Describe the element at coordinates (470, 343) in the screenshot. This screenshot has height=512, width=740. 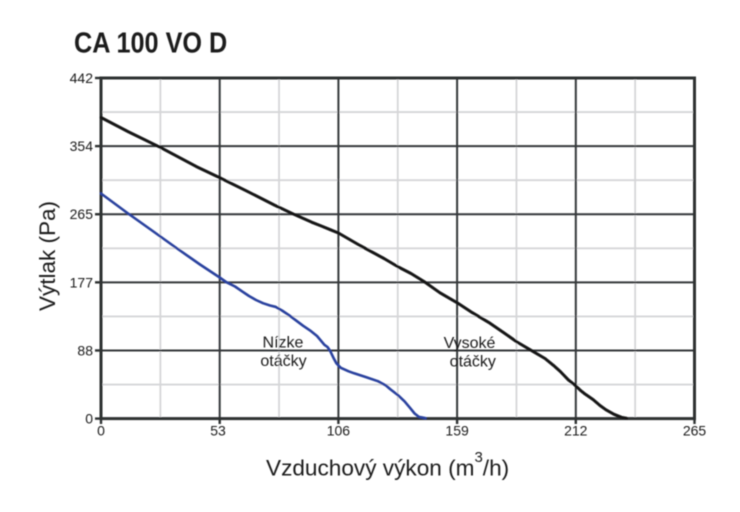
I see `svg-text: Vysoké` at that location.